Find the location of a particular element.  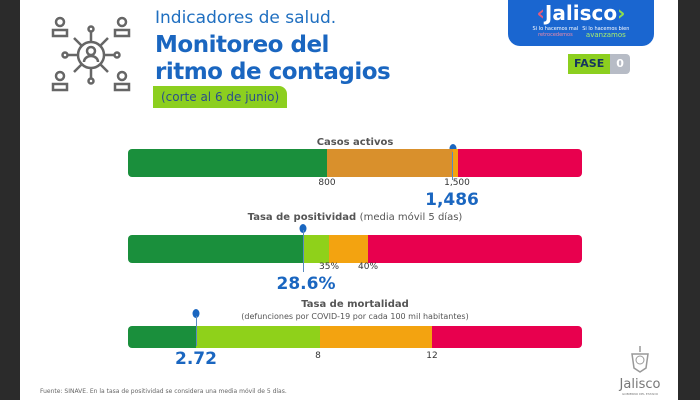

phase-badge: FASE 0 is located at coordinates (599, 64).